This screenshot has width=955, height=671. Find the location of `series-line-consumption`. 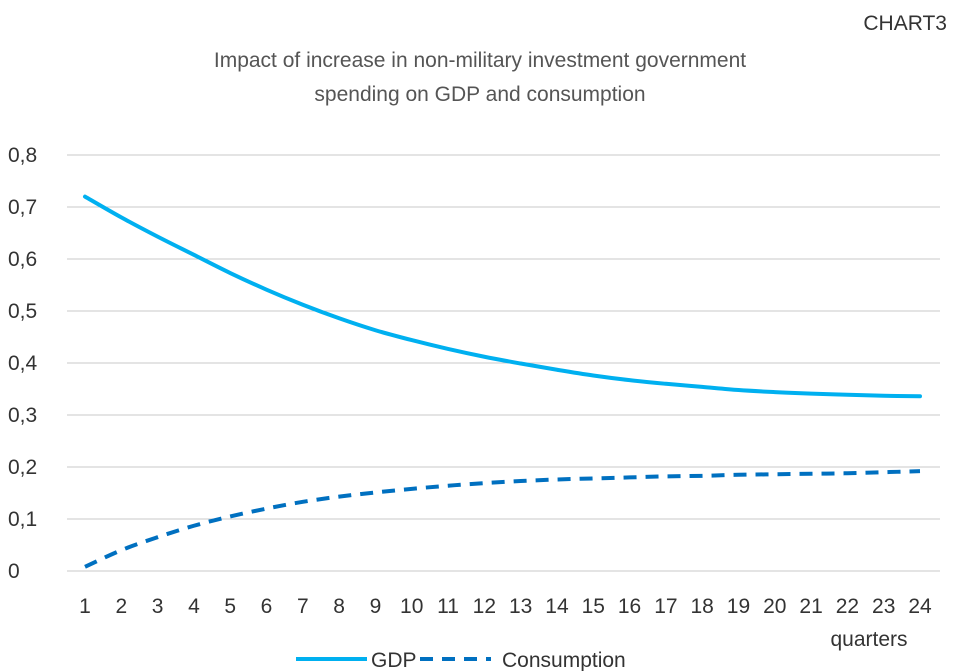

series-line-consumption is located at coordinates (502, 519).